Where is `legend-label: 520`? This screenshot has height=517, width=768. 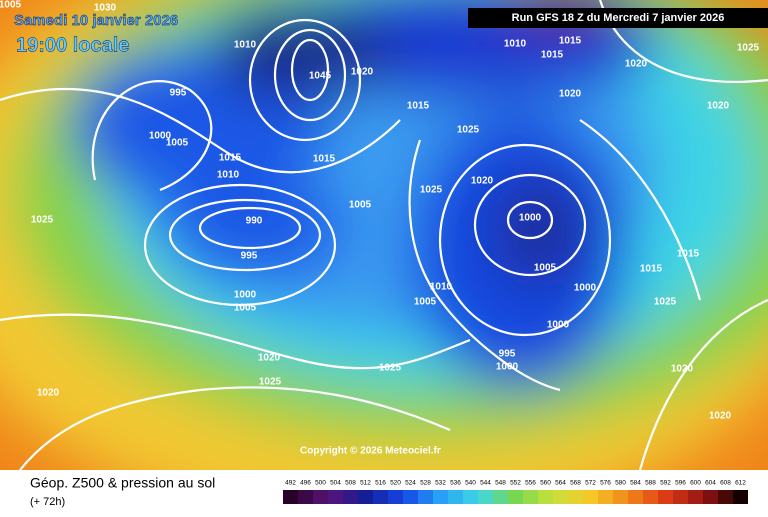 legend-label: 520 is located at coordinates (395, 483).